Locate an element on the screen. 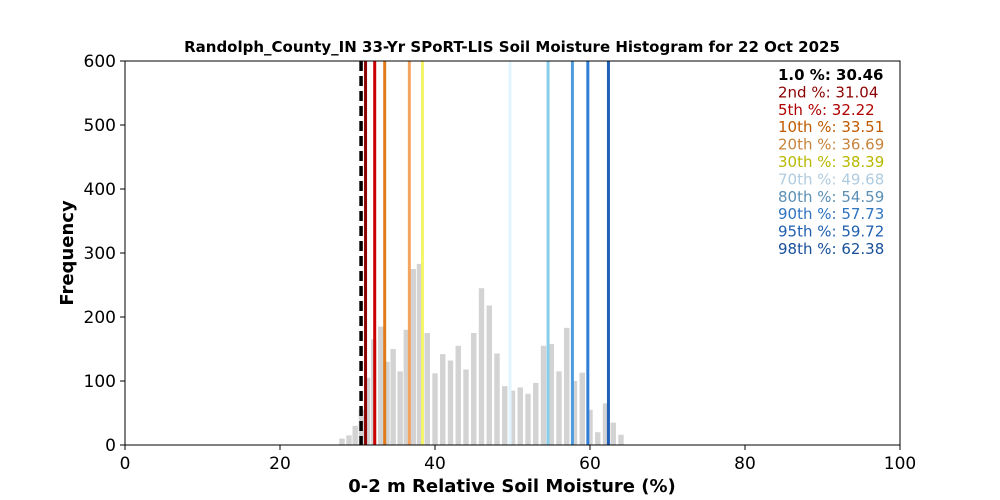  legend-entry: 1.0 %: 30.46 is located at coordinates (831, 75).